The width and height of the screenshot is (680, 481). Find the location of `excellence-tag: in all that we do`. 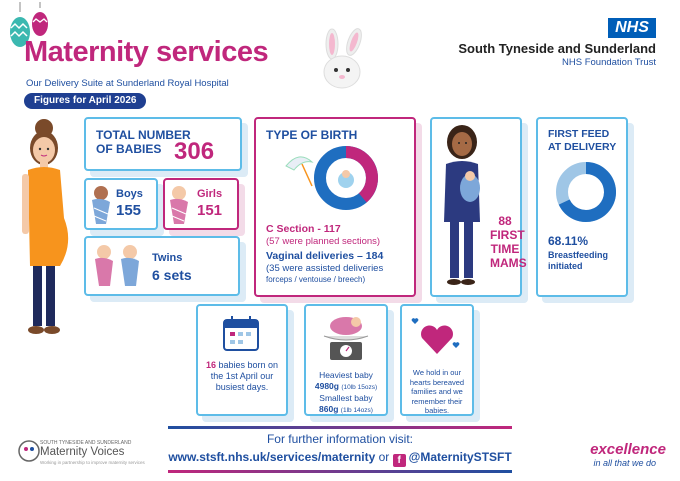

excellence-tag: in all that we do is located at coordinates (624, 463).